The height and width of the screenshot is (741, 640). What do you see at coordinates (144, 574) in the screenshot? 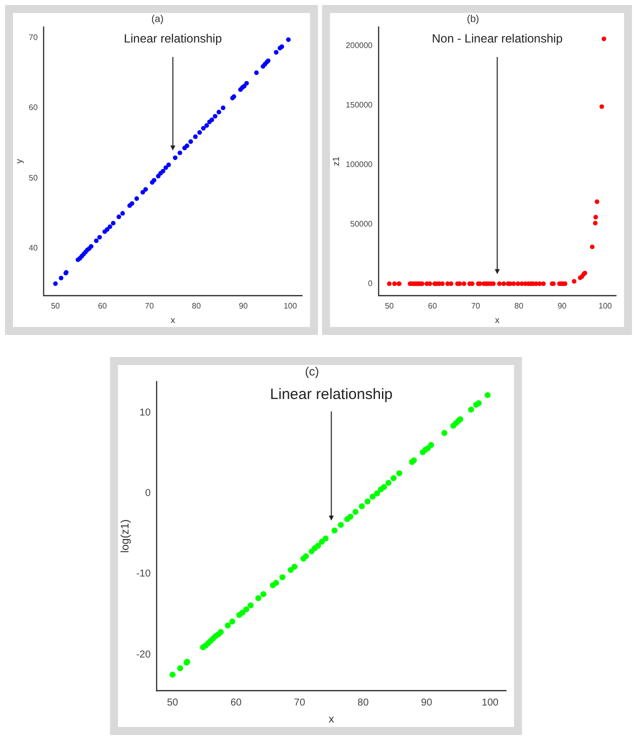
I see `y-tick-label: -10` at bounding box center [144, 574].